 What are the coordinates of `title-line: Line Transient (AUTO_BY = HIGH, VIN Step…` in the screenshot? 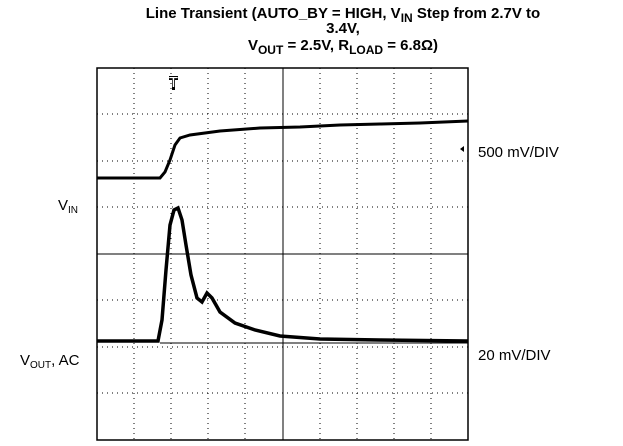 It's located at (343, 15).